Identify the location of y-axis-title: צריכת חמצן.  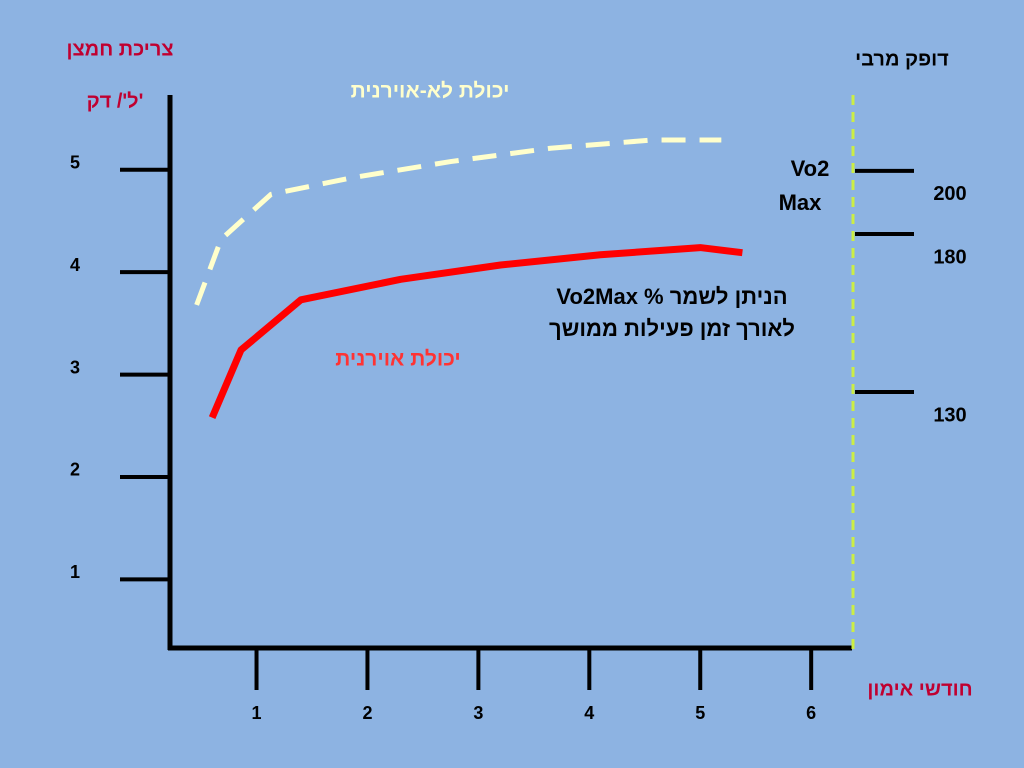
(119, 49).